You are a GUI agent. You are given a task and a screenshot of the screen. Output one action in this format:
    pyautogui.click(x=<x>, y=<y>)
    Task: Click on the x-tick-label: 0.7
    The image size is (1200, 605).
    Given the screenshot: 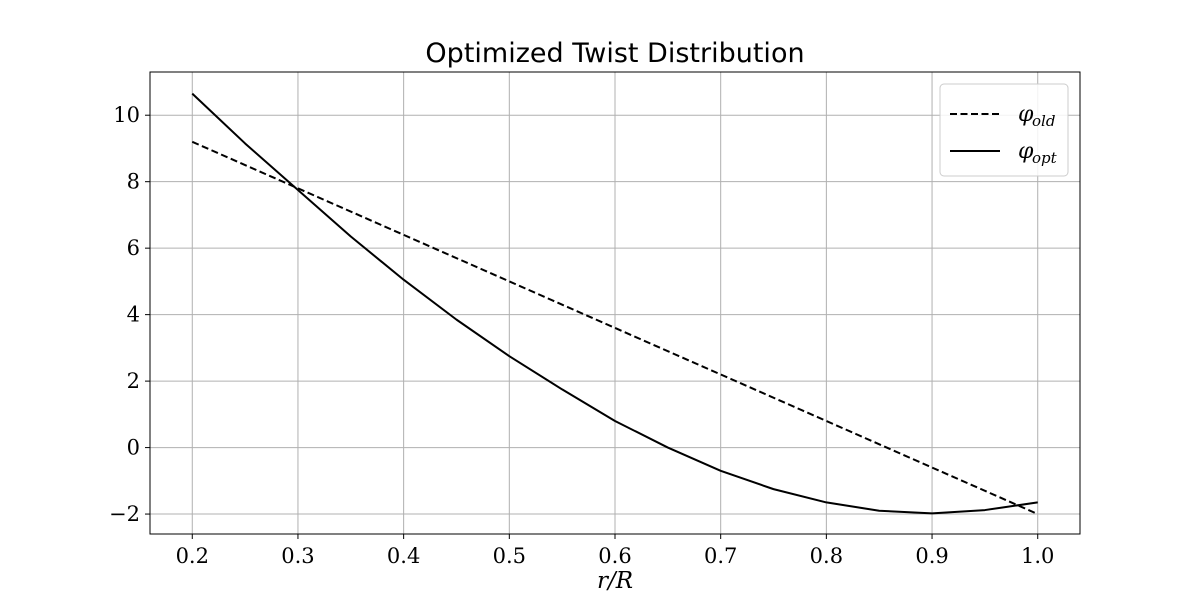 What is the action you would take?
    pyautogui.click(x=720, y=556)
    